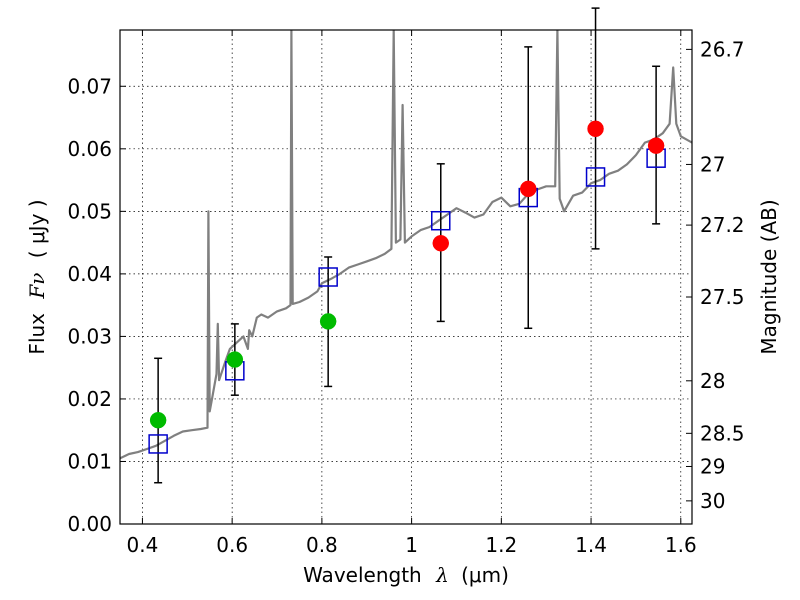 This screenshot has width=800, height=600. What do you see at coordinates (591, 545) in the screenshot?
I see `x-tick-label: 1.4` at bounding box center [591, 545].